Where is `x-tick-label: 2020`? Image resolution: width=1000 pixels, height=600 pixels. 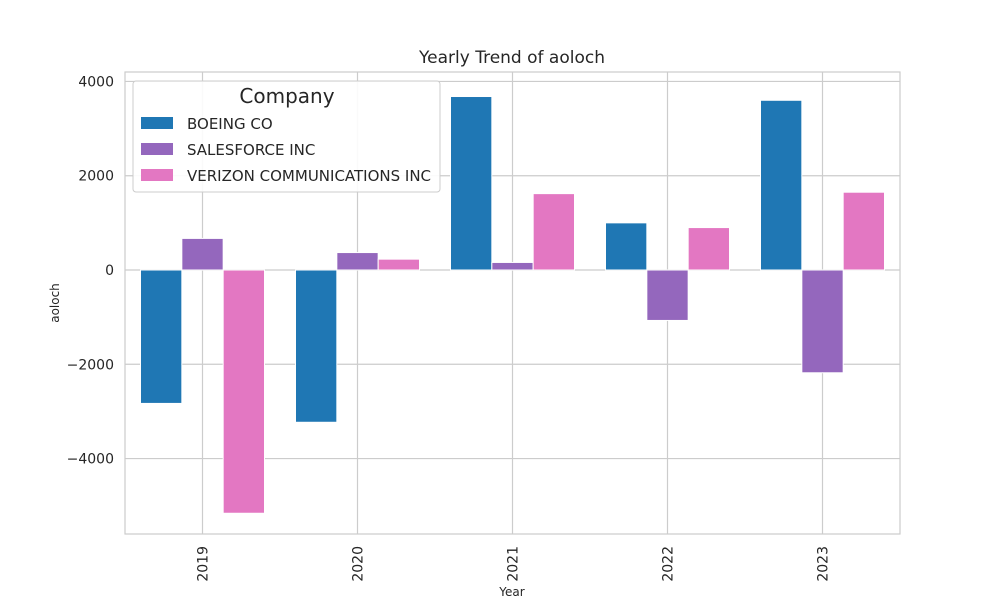 x-tick-label: 2020 is located at coordinates (359, 564).